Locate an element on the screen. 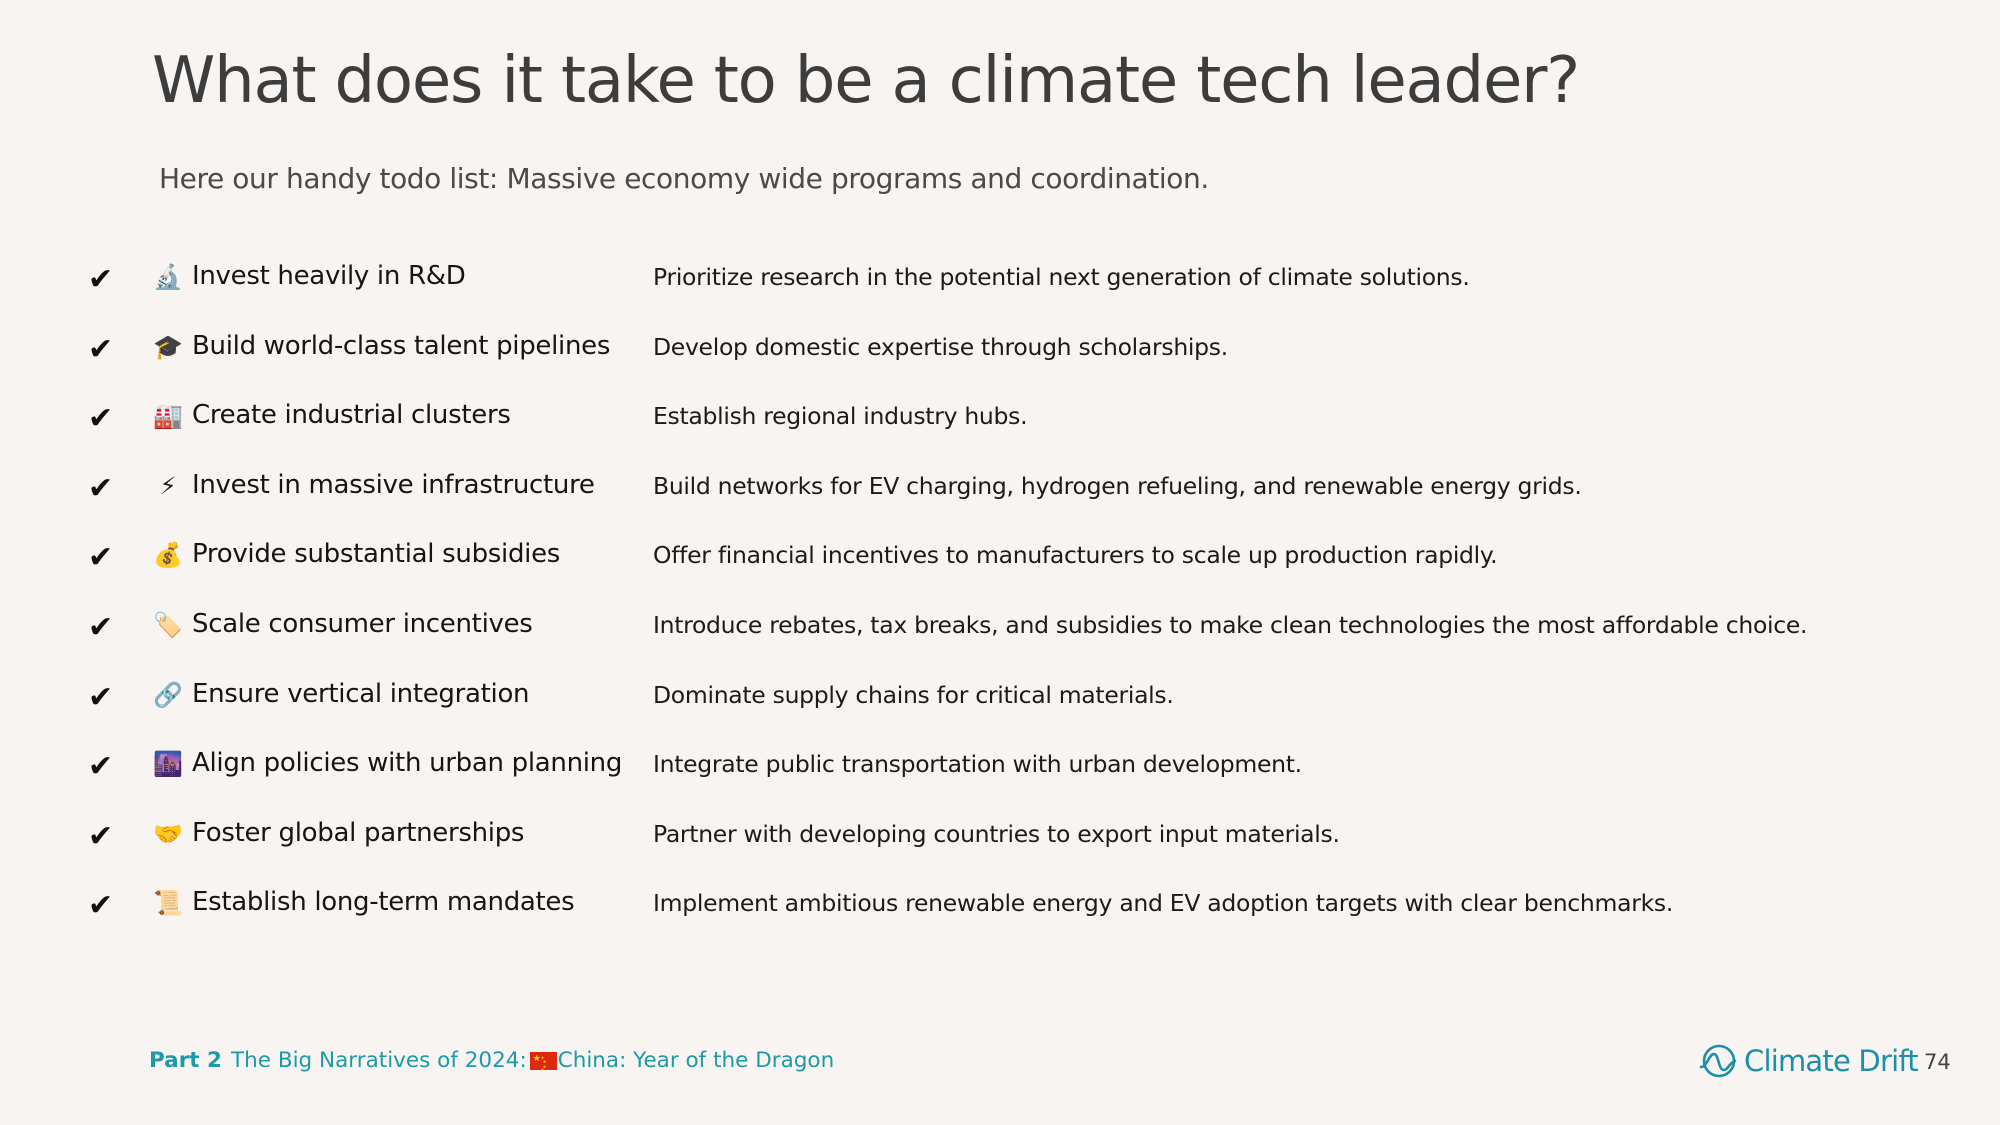 This screenshot has width=2000, height=1125. china-flag-icon: ★ ★ ★ ★ ★ is located at coordinates (543, 1061).